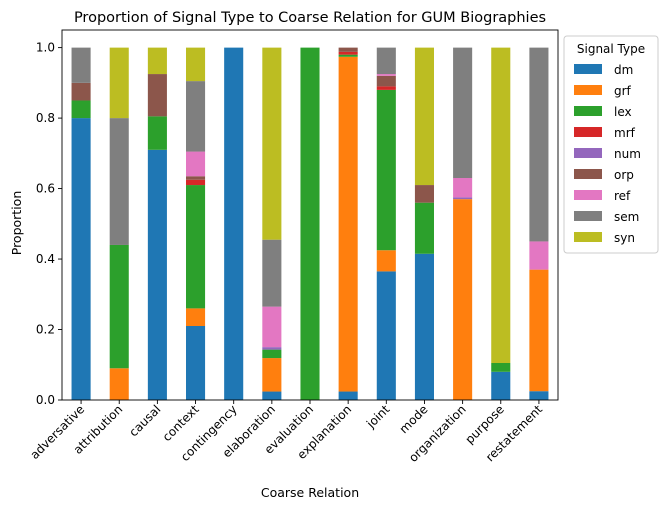  Describe the element at coordinates (623, 91) in the screenshot. I see `legend-label-grf: grf` at that location.